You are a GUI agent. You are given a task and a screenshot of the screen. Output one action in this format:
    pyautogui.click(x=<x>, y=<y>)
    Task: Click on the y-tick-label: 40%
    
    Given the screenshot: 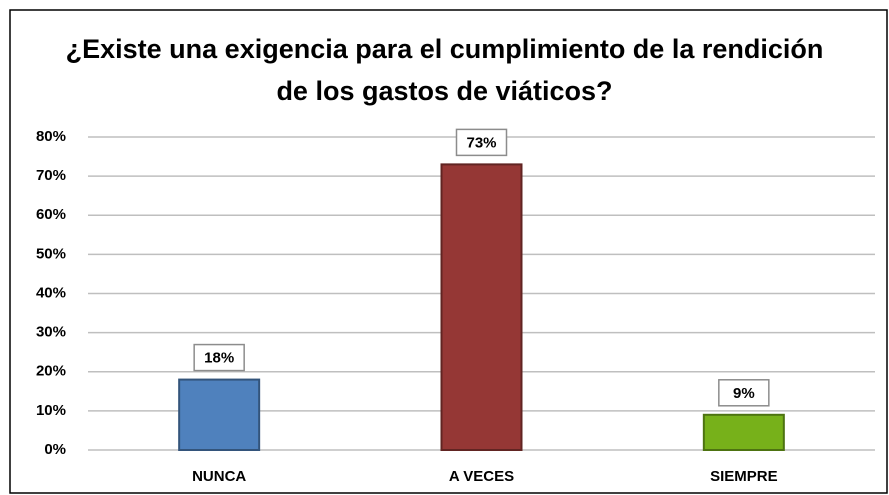 What is the action you would take?
    pyautogui.click(x=51, y=292)
    